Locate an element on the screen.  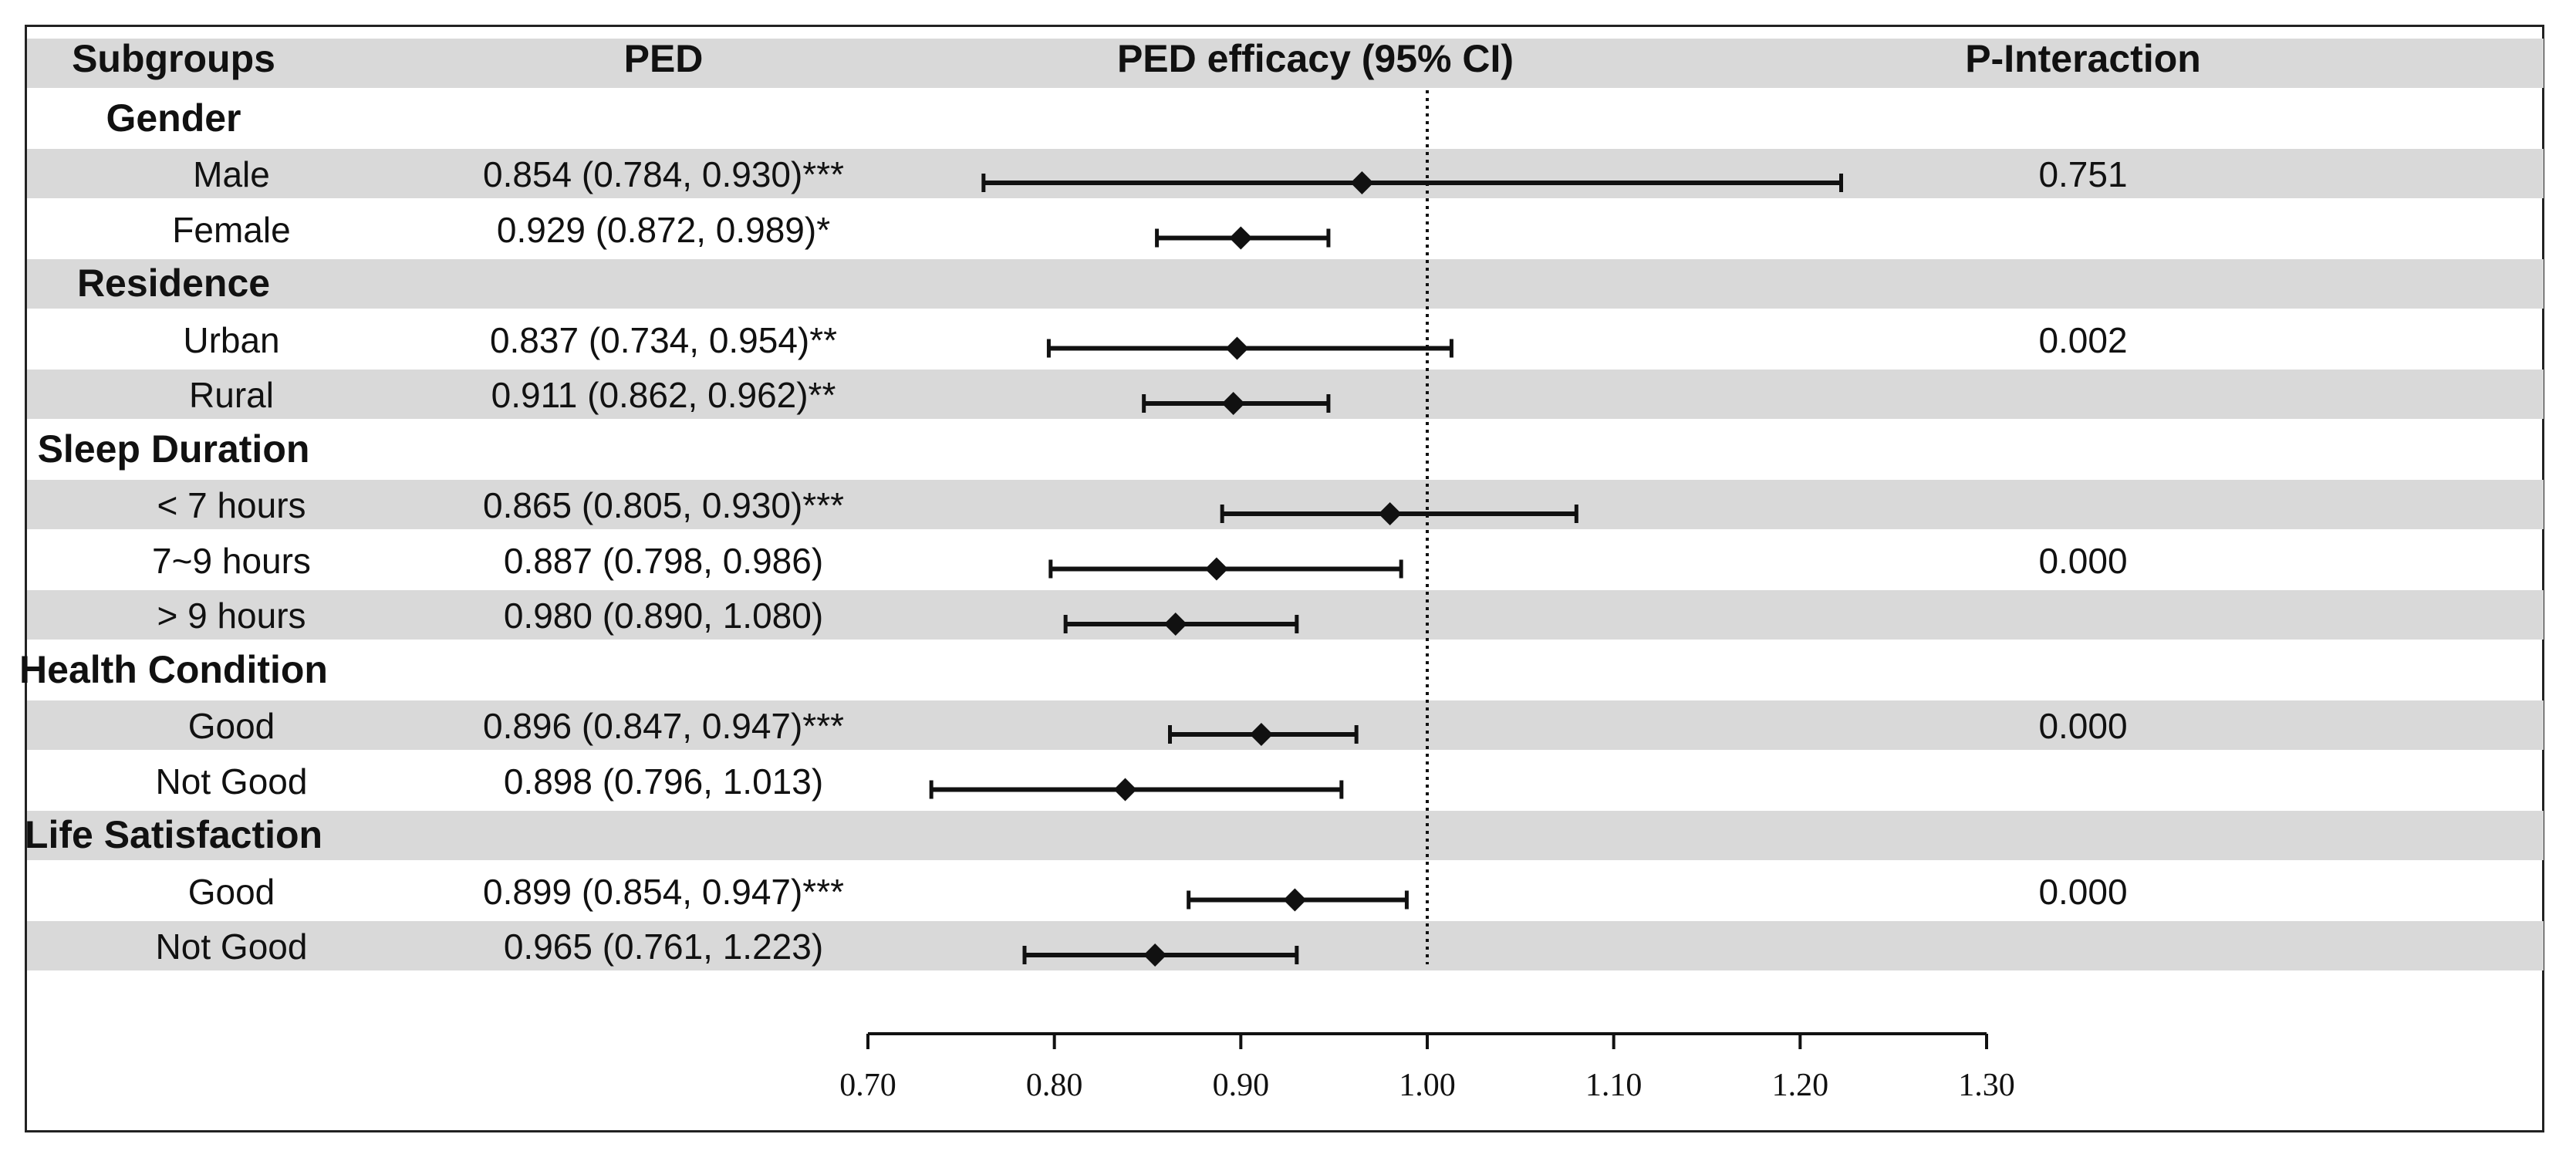
group-label: Sleep Duration is located at coordinates (173, 449).